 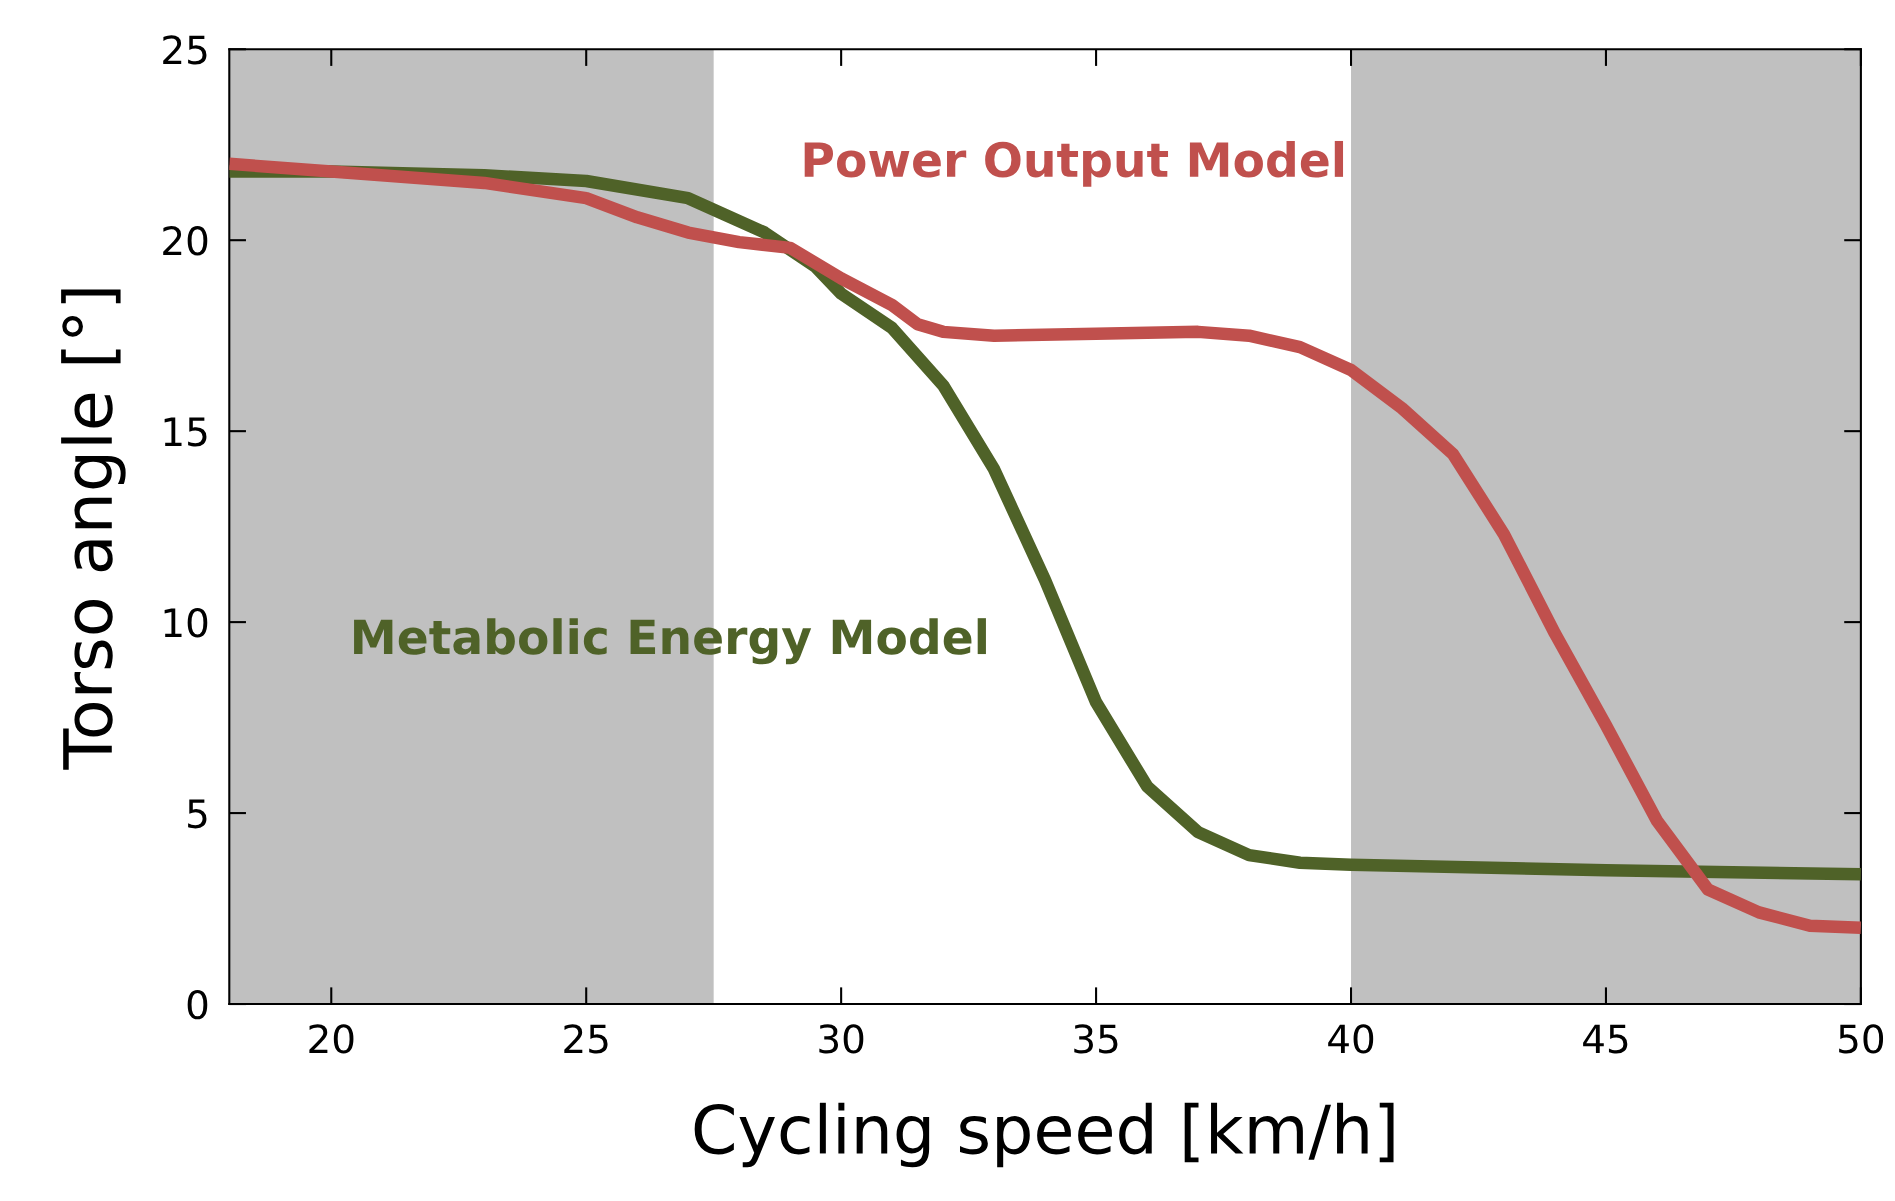 I want to click on series-label: Metabolic Energy Model, so click(x=670, y=641).